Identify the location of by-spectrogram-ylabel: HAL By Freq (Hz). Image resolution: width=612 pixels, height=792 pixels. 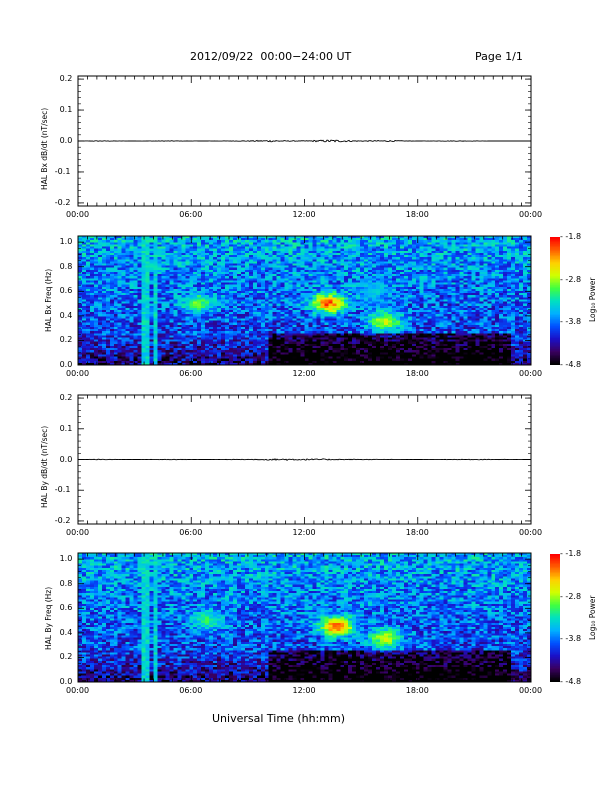
(48, 618).